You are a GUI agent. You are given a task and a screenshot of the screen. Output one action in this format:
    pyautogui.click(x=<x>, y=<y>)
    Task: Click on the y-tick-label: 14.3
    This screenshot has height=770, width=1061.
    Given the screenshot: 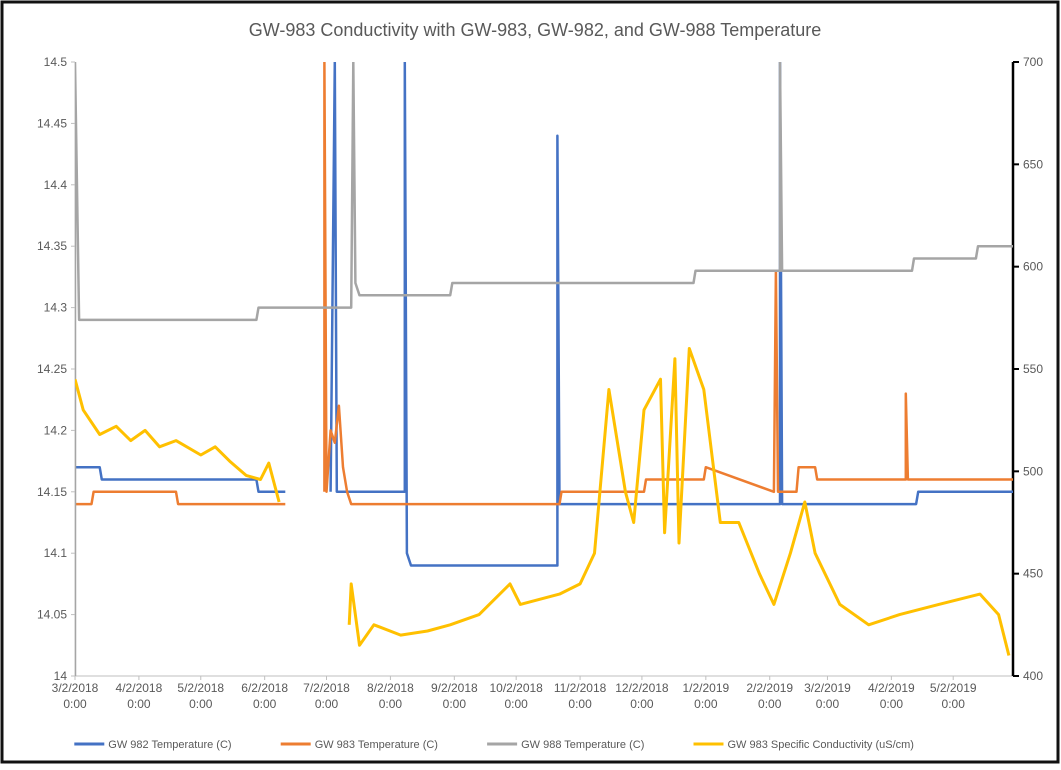 What is the action you would take?
    pyautogui.click(x=56, y=308)
    